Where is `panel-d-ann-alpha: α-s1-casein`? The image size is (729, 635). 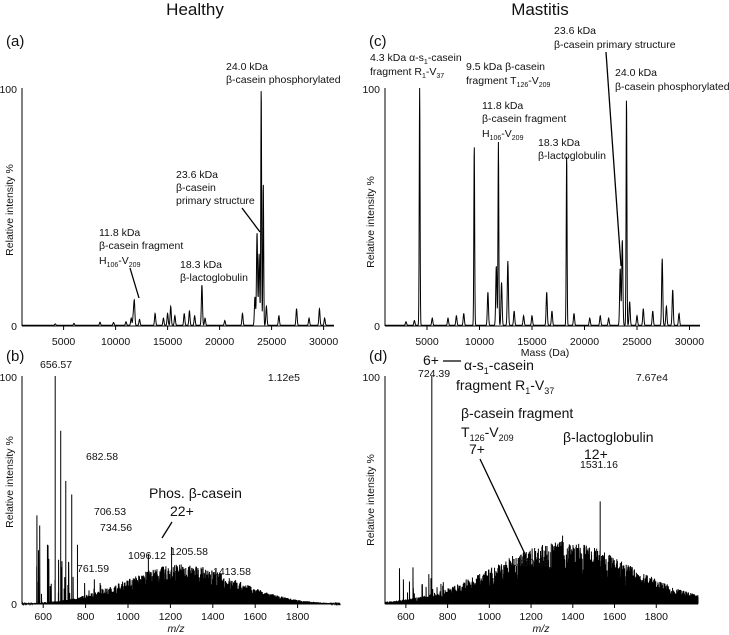 panel-d-ann-alpha: α-s1-casein is located at coordinates (499, 366).